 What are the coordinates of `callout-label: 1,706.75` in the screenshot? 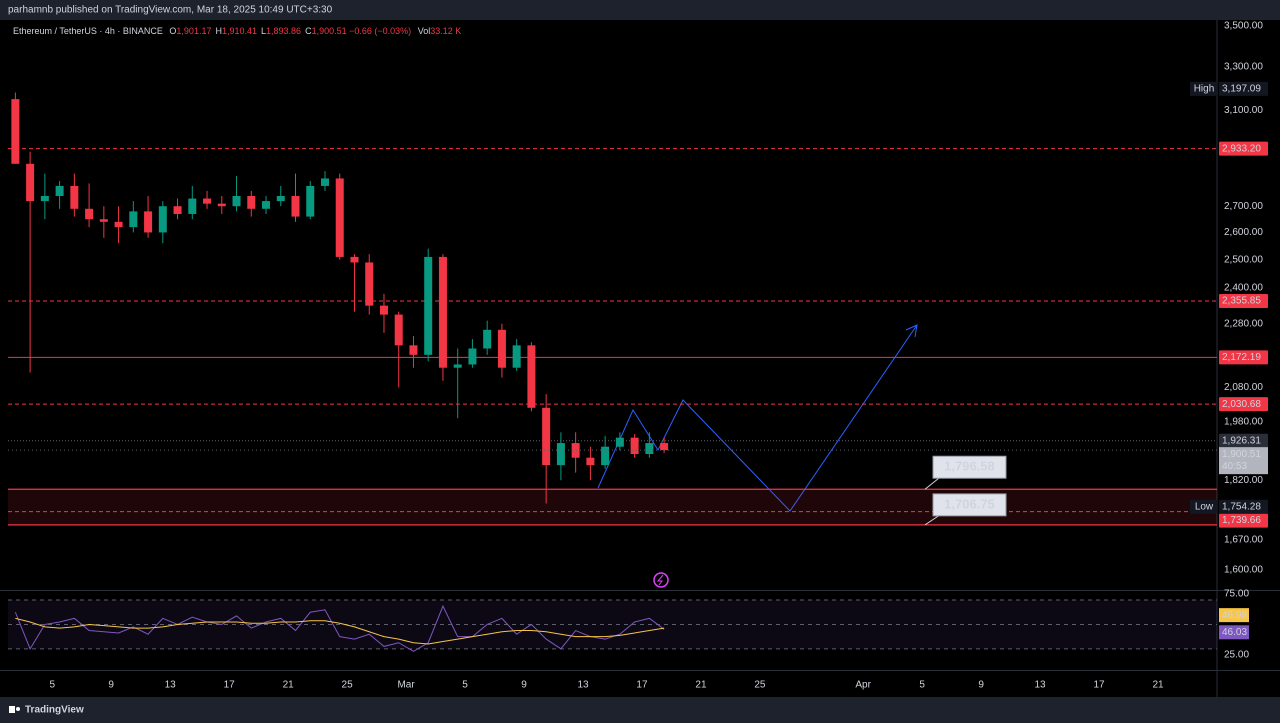 It's located at (969, 503).